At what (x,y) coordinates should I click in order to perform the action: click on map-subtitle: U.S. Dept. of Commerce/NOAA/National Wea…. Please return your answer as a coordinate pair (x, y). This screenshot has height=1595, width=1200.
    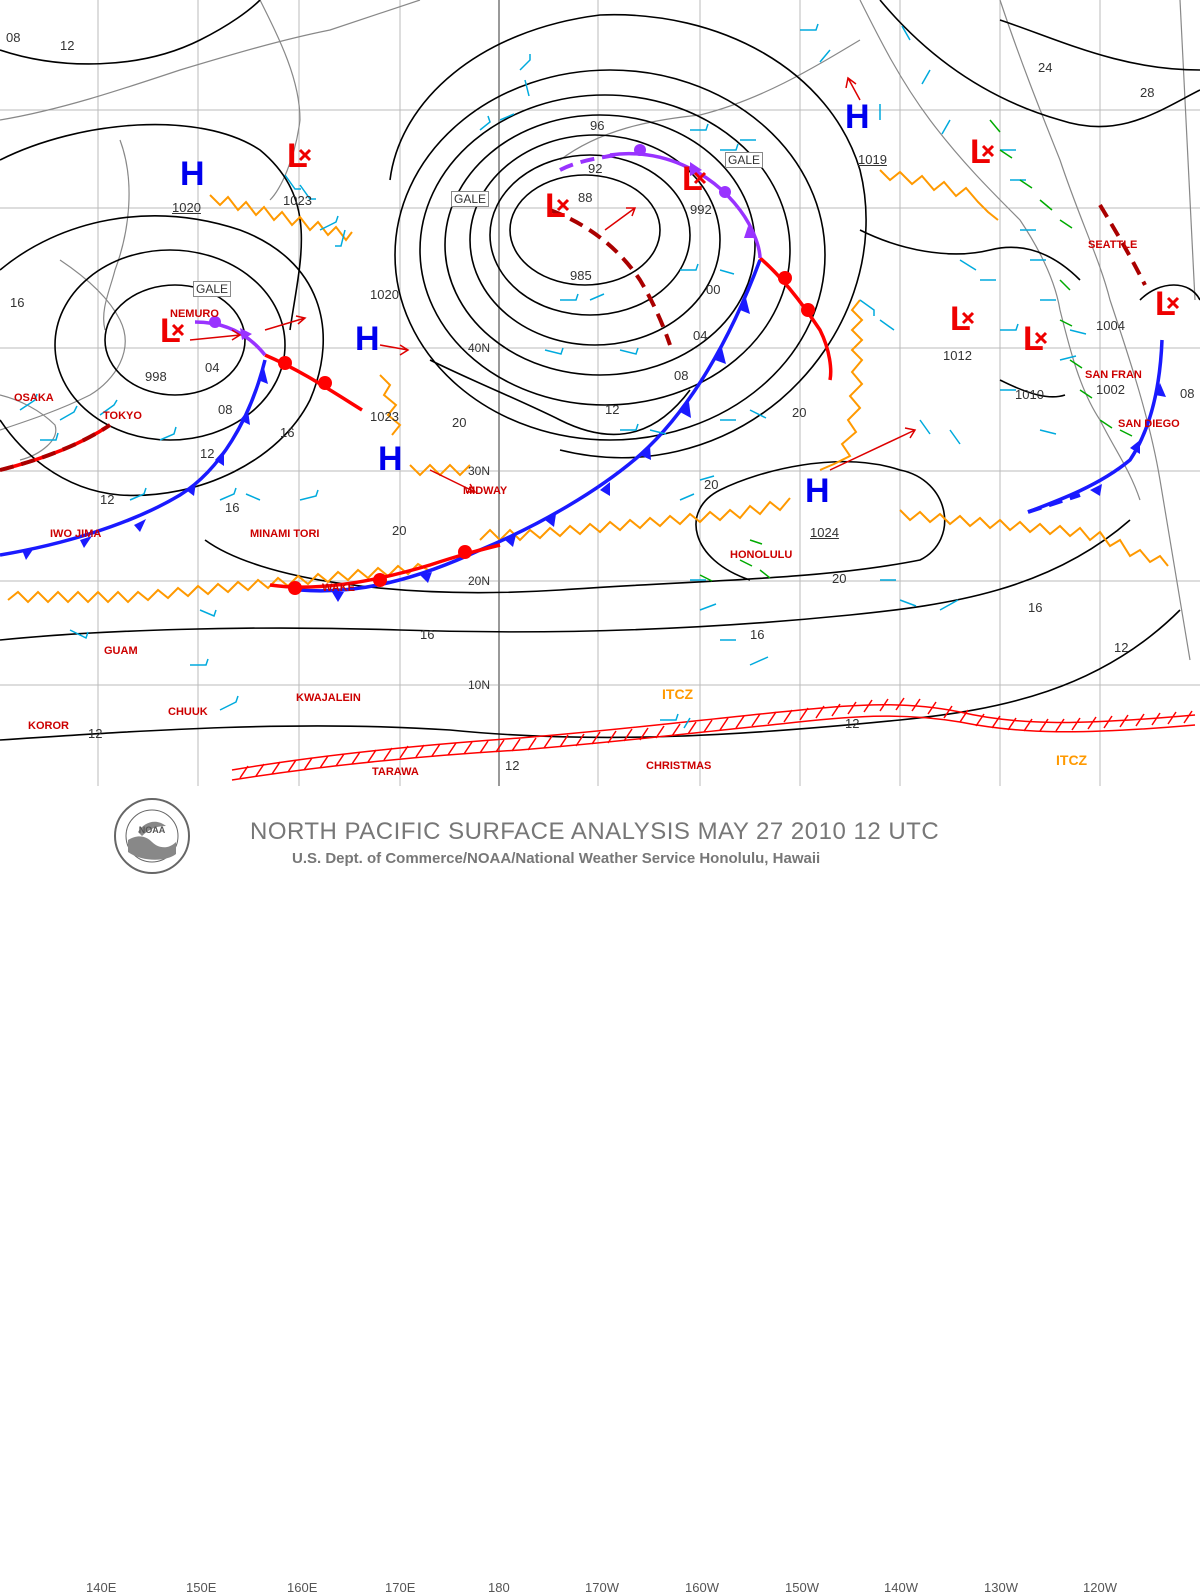
    Looking at the image, I should click on (556, 858).